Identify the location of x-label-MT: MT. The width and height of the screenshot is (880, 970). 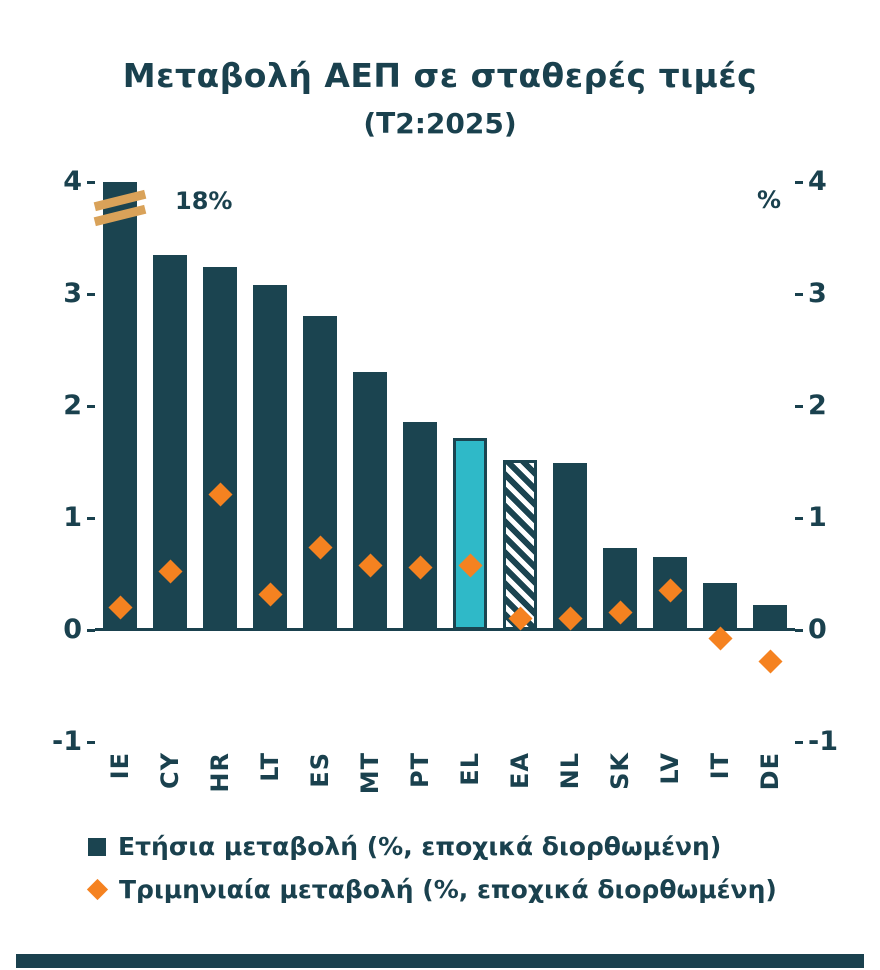
(370, 782).